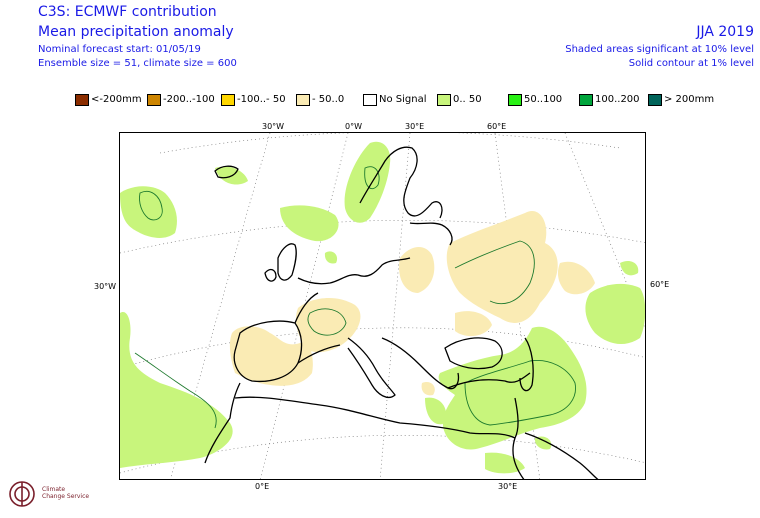 The width and height of the screenshot is (760, 518). What do you see at coordinates (127, 12) in the screenshot?
I see `chart-title: C3S: ECMWF contribution` at bounding box center [127, 12].